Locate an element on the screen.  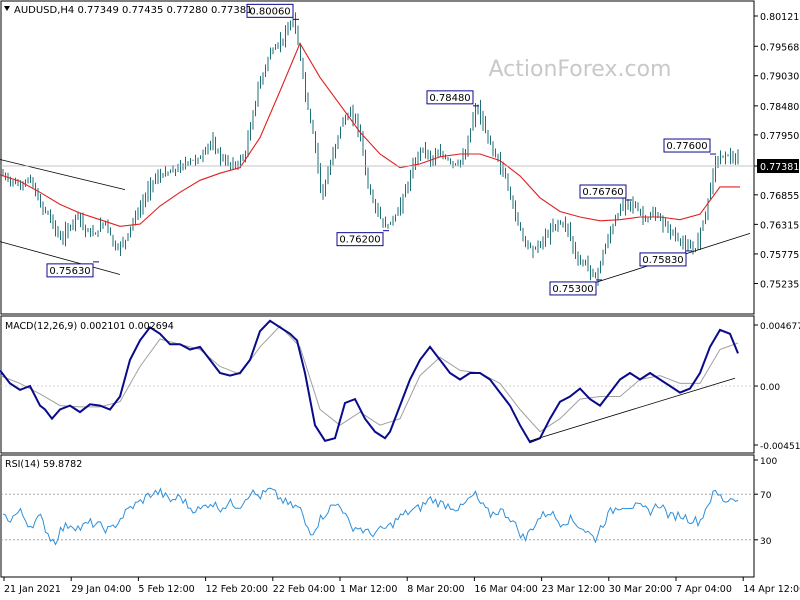
annotation-label: 0.76760 is located at coordinates (602, 192).